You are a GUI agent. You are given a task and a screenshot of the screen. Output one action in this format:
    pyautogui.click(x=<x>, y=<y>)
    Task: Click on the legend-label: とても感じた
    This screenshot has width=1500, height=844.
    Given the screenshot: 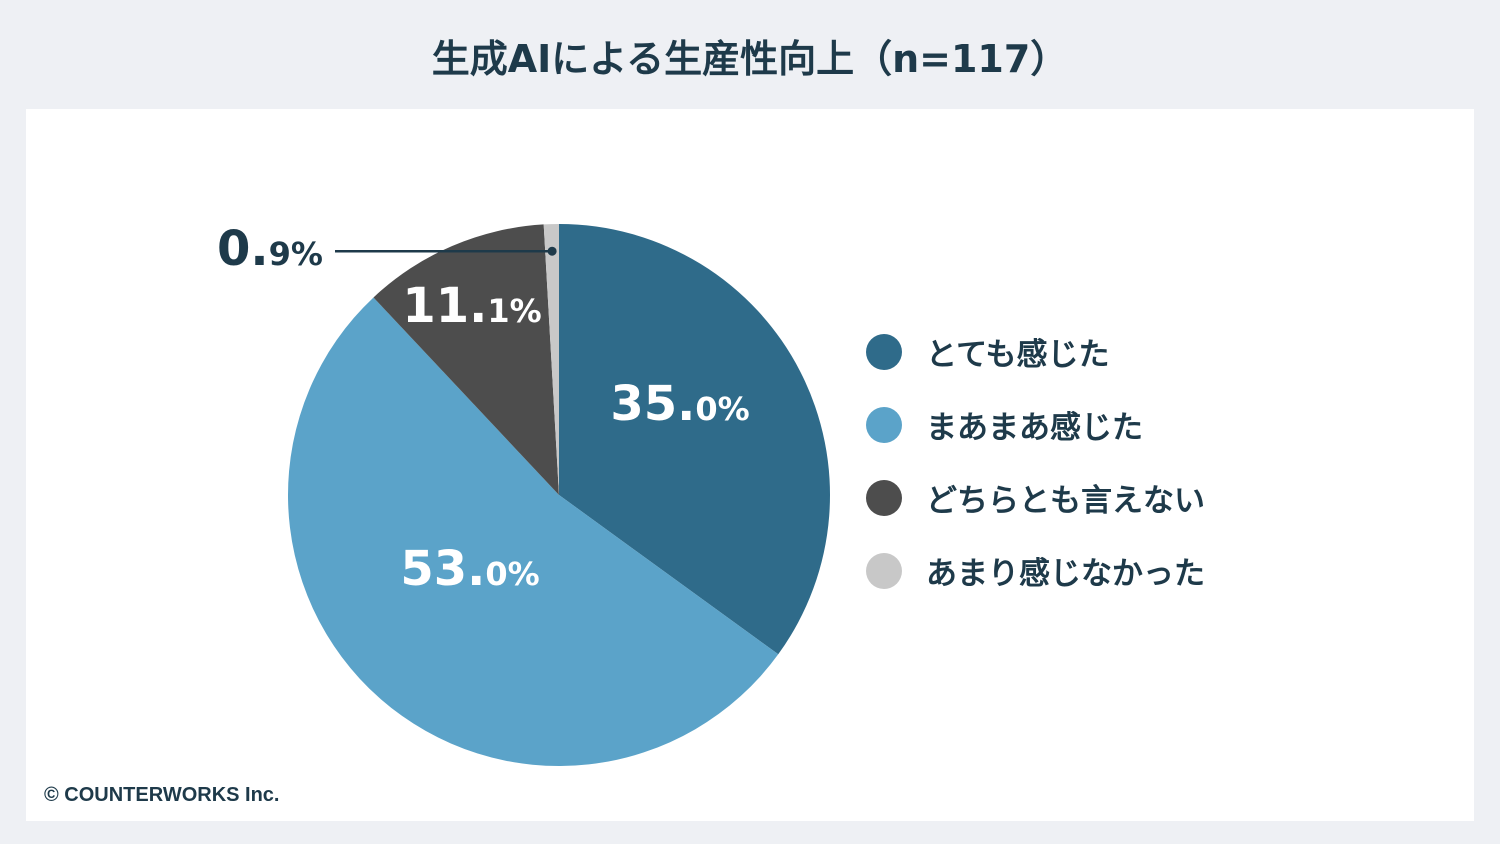 What is the action you would take?
    pyautogui.click(x=1018, y=355)
    